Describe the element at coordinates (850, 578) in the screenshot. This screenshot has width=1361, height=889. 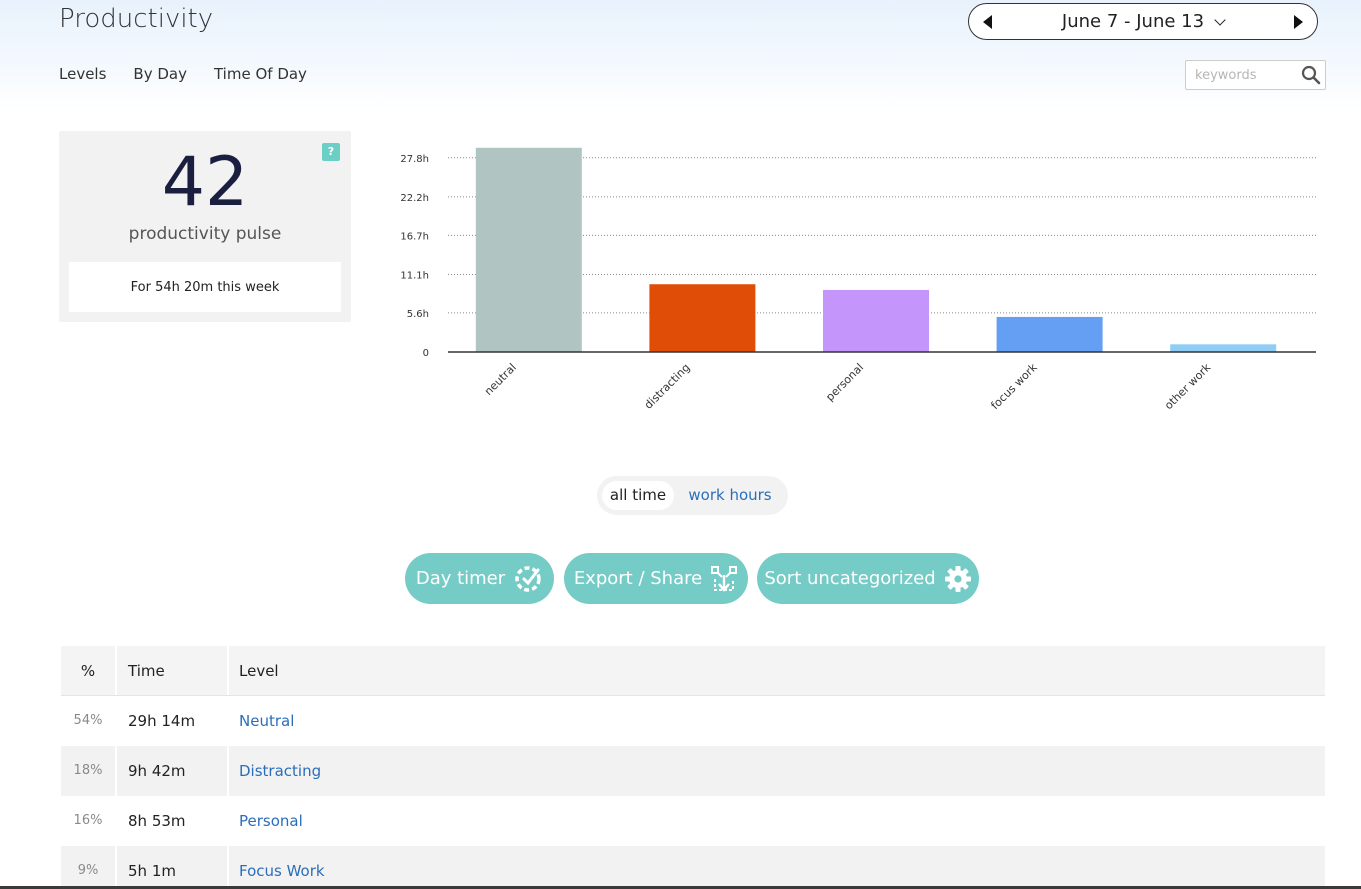
I see `sort-uncategorized-label: Sort uncategorized` at that location.